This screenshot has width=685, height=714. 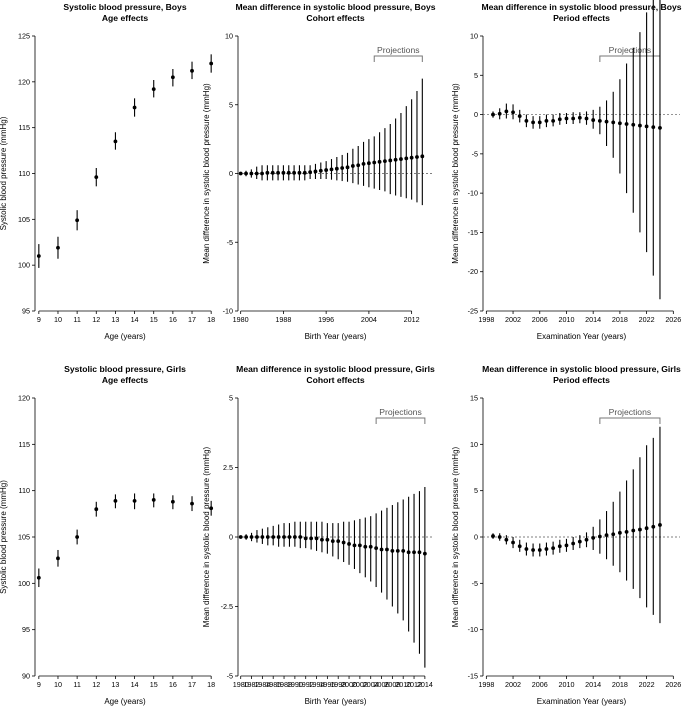 What do you see at coordinates (228, 311) in the screenshot?
I see `y-tick-label: -10` at bounding box center [228, 311].